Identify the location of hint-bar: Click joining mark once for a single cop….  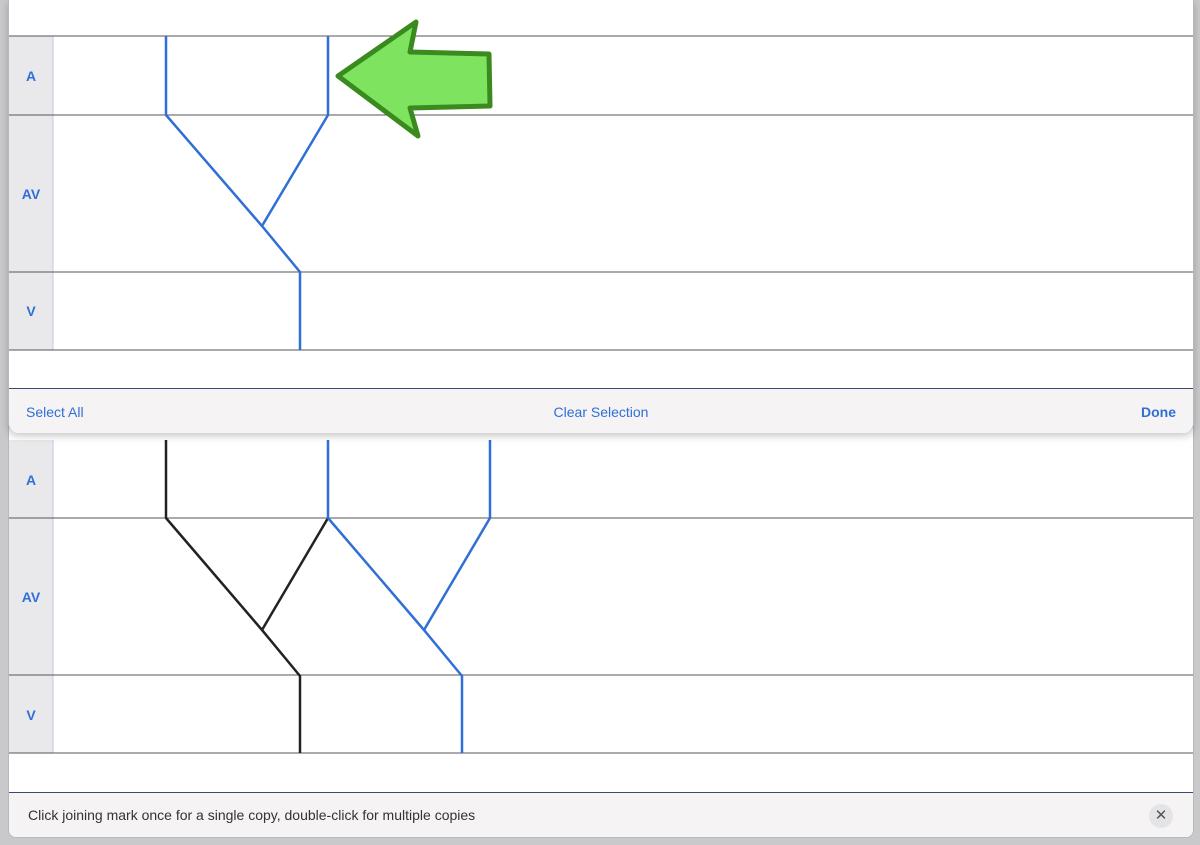
(601, 814).